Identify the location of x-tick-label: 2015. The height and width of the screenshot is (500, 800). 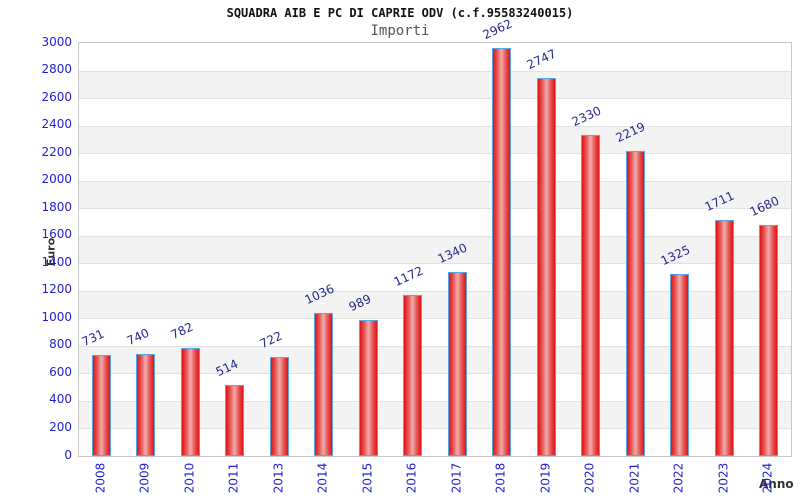
(367, 478).